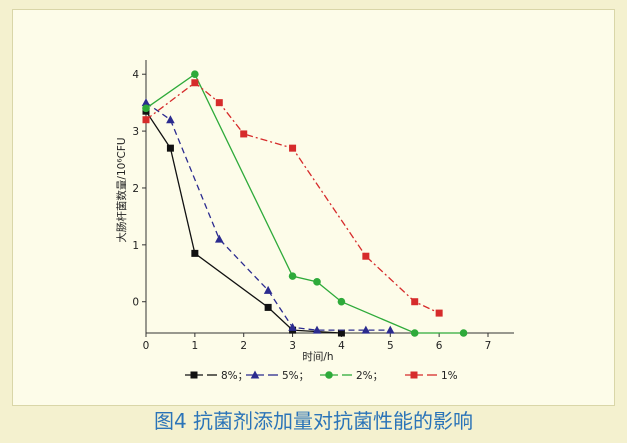 This screenshot has height=443, width=627. Describe the element at coordinates (431, 376) in the screenshot. I see `legend-item: 1%` at that location.